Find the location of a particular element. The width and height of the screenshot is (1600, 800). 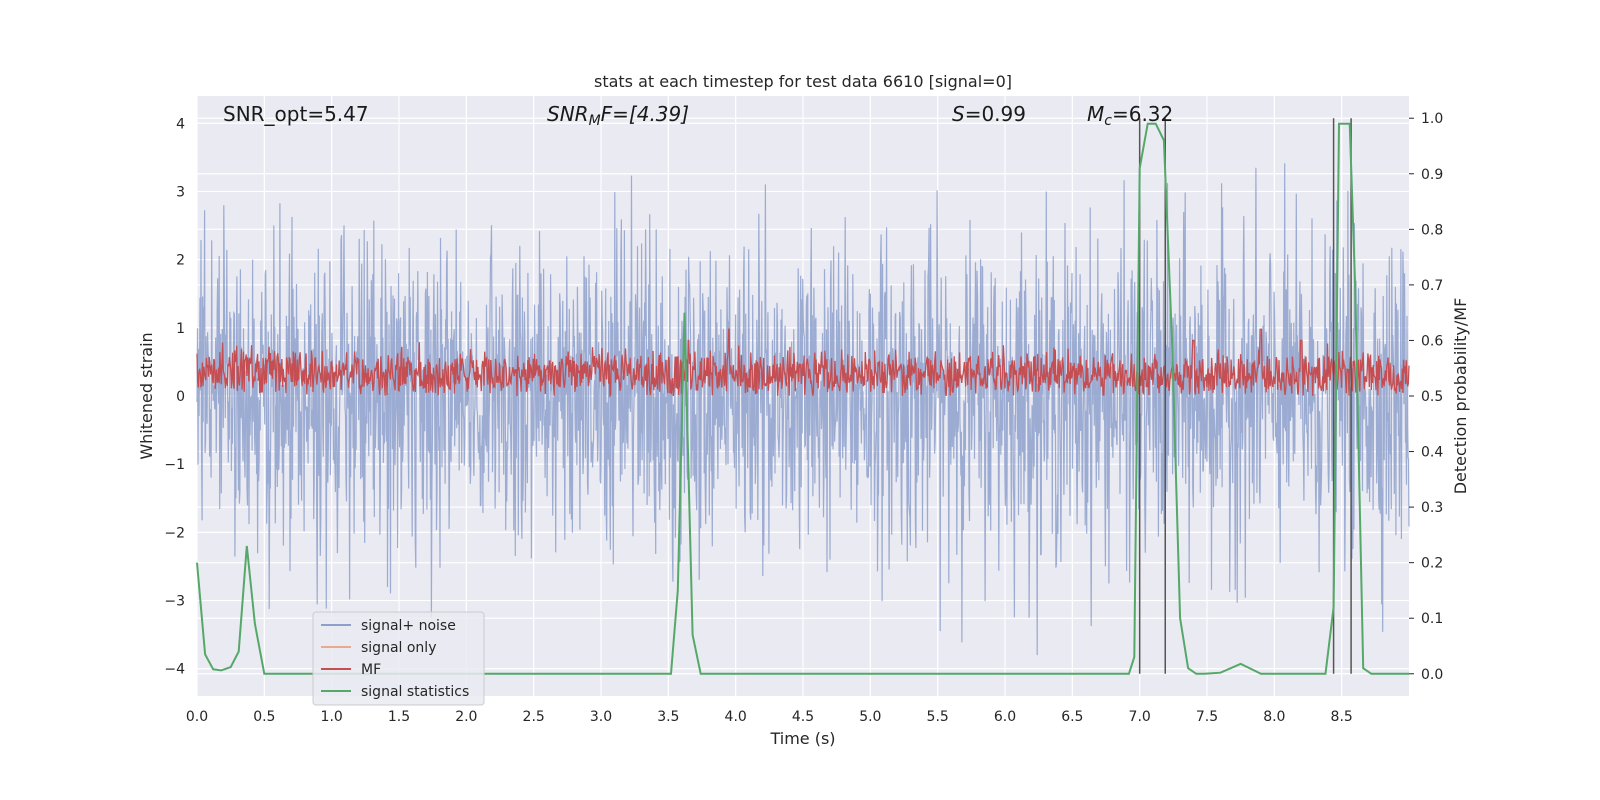

x-tick-label: 6.0 is located at coordinates (1005, 717).